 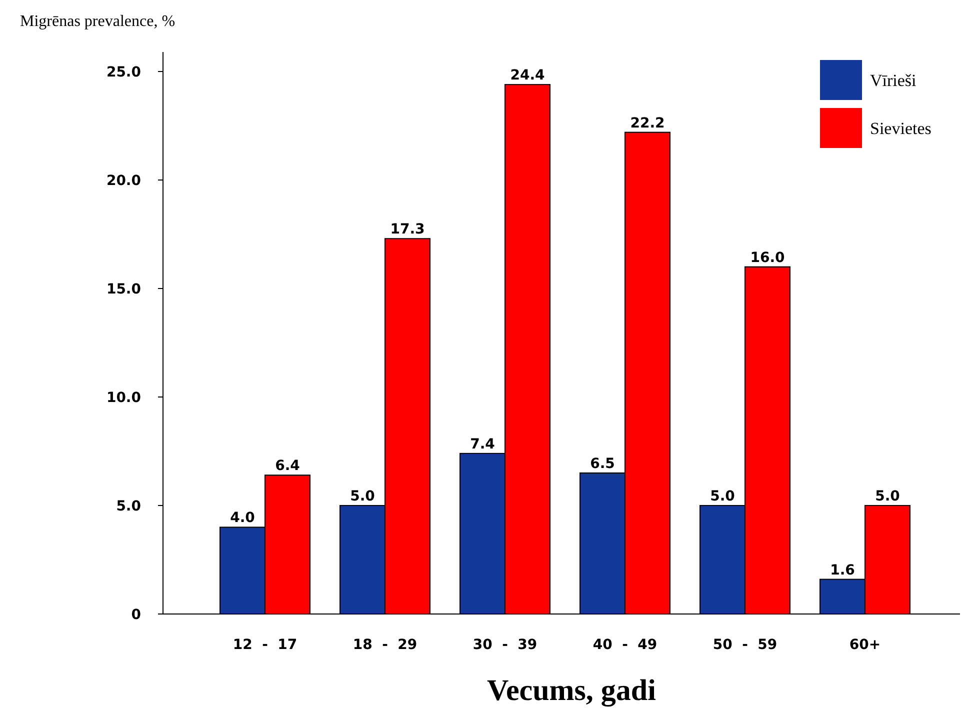 I want to click on data-label: 16.0, so click(x=768, y=258).